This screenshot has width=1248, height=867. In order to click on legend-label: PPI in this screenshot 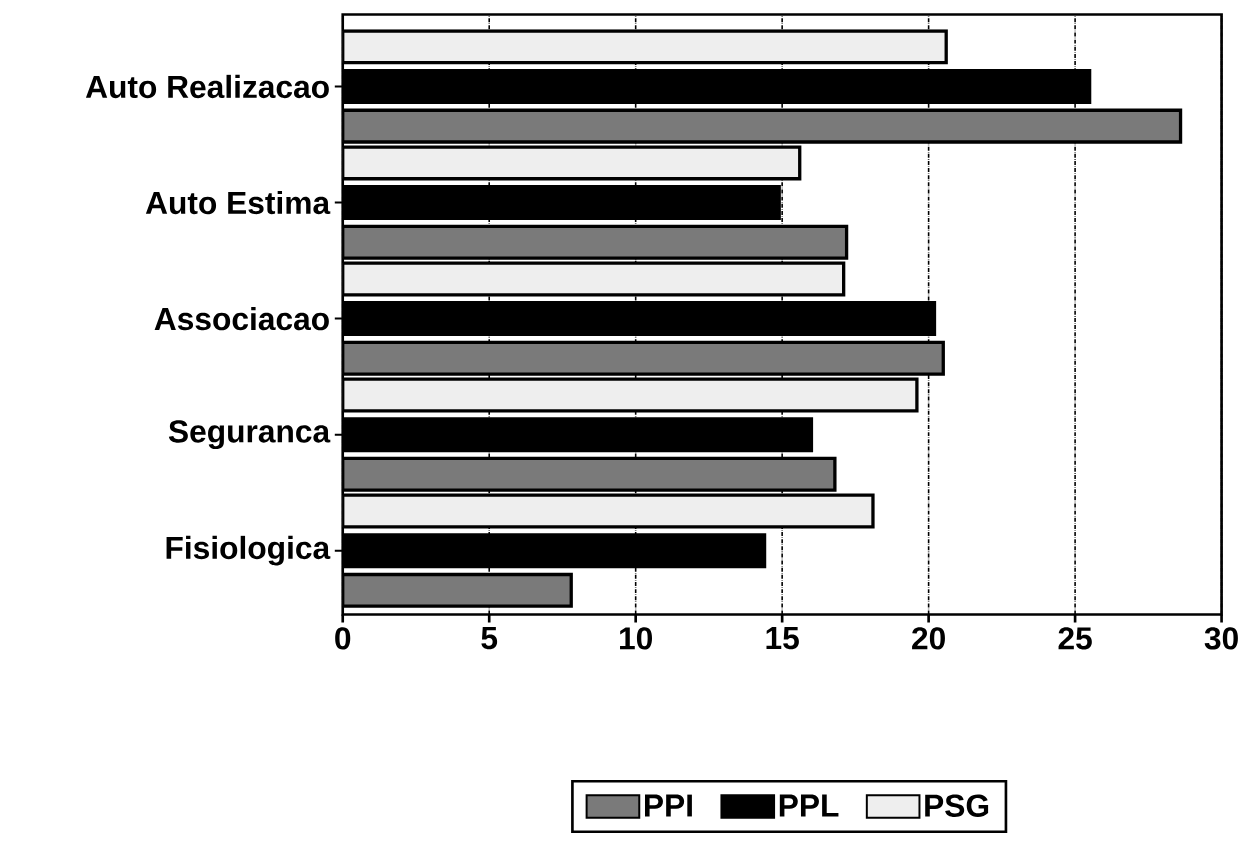, I will do `click(668, 805)`.